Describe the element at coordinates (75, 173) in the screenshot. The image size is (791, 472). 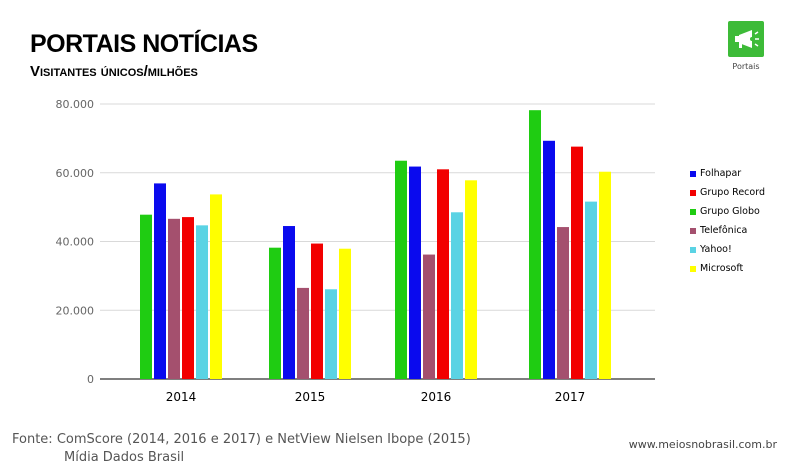
I see `y-tick-label: 60.000` at that location.